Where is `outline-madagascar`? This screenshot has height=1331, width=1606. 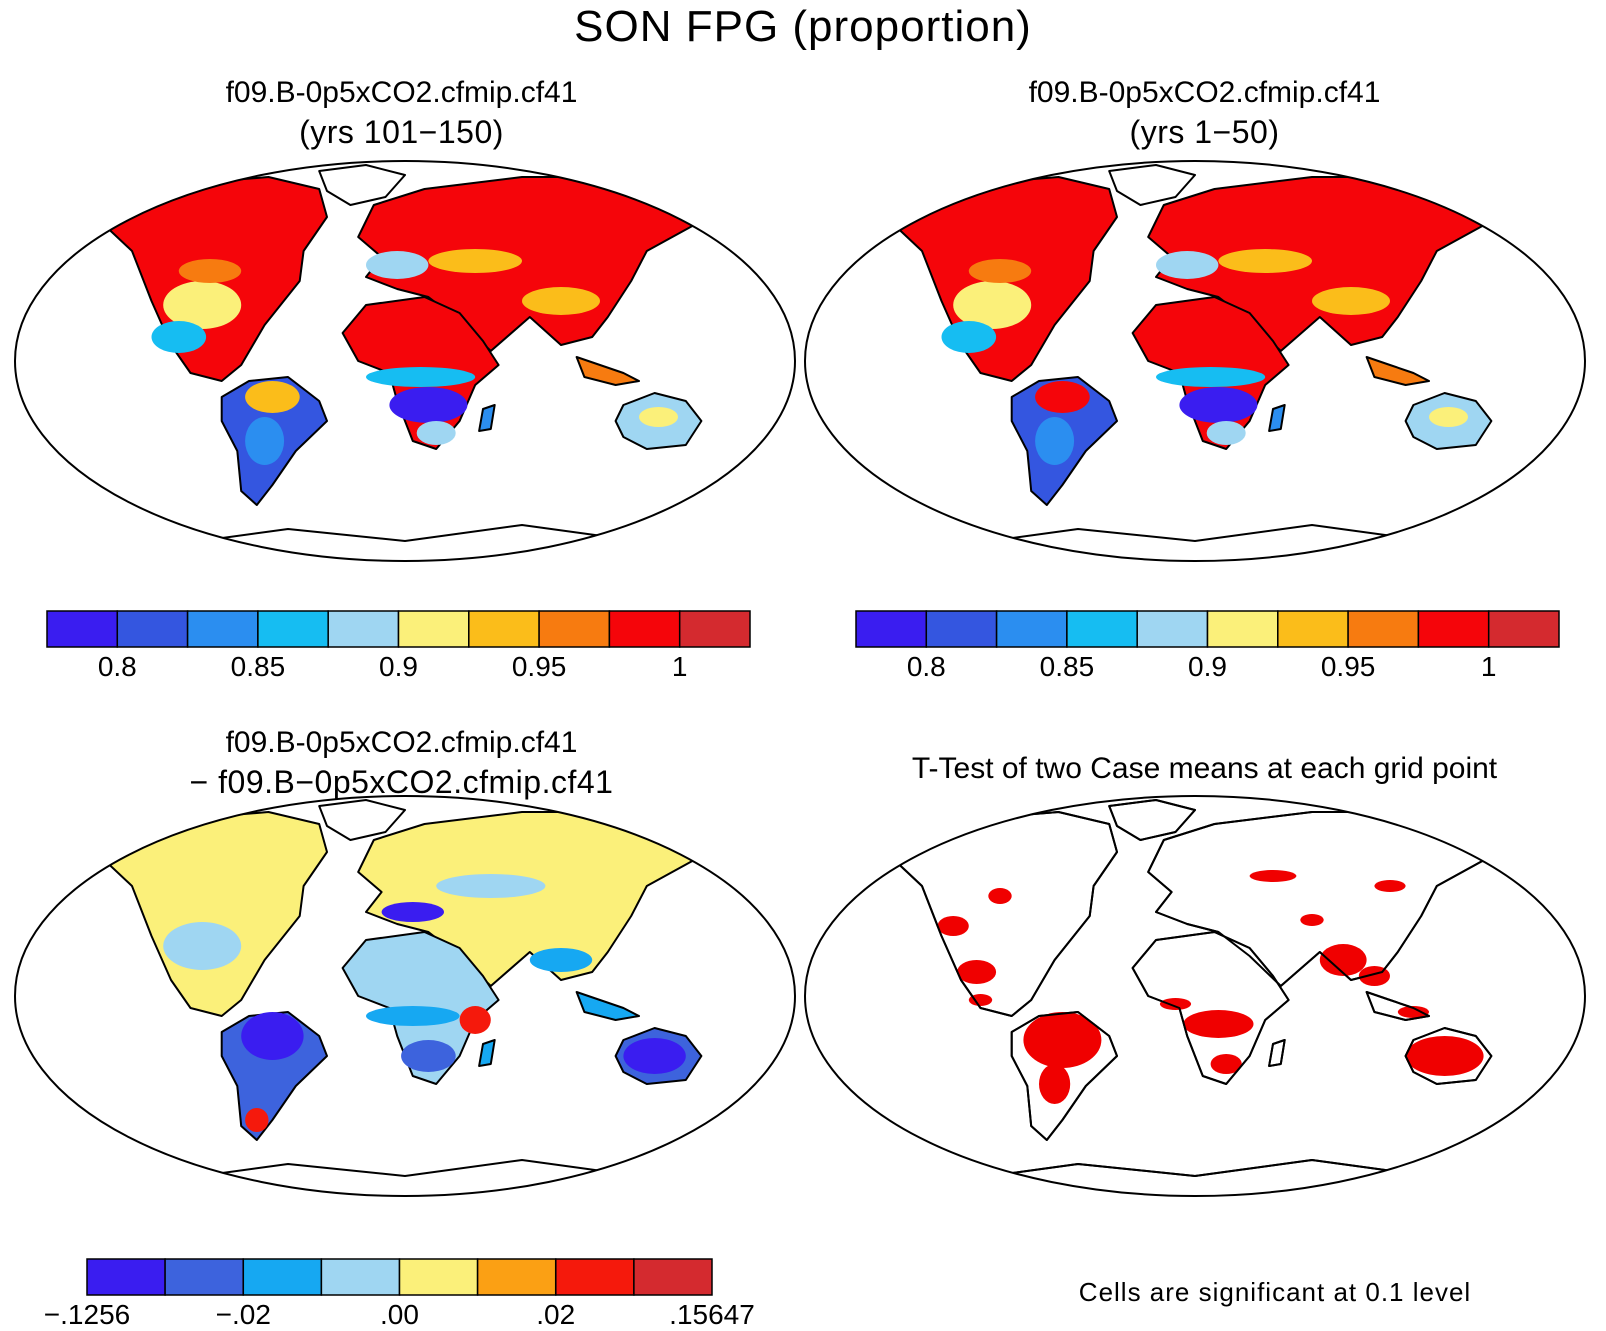 outline-madagascar is located at coordinates (1277, 1053).